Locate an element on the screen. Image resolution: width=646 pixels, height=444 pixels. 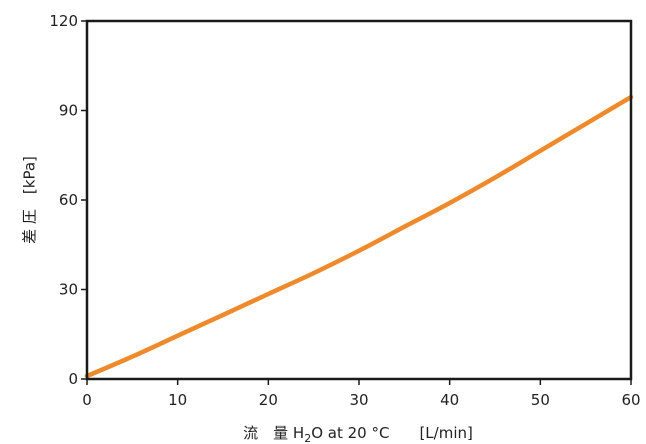
x-tick-label: 40 is located at coordinates (449, 400).